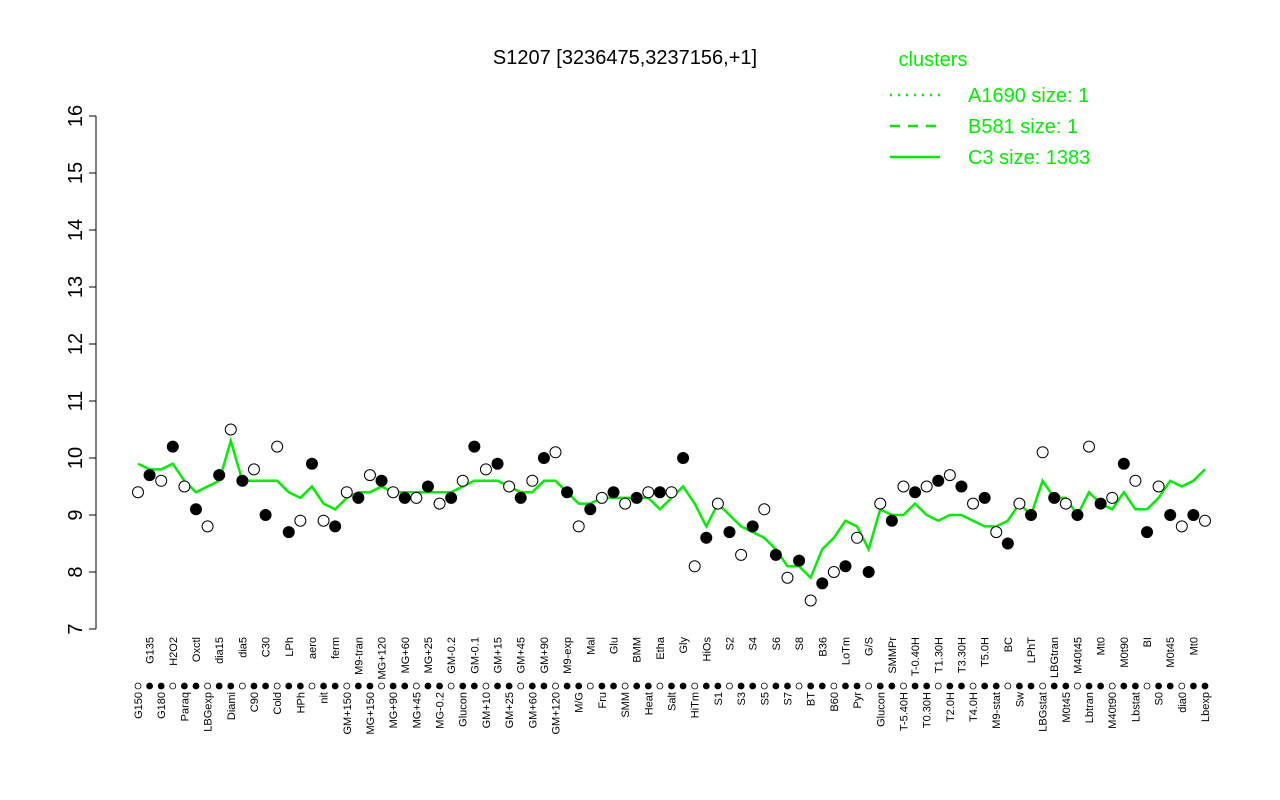  What do you see at coordinates (1044, 712) in the screenshot?
I see `x-tick-label: LBGstat` at bounding box center [1044, 712].